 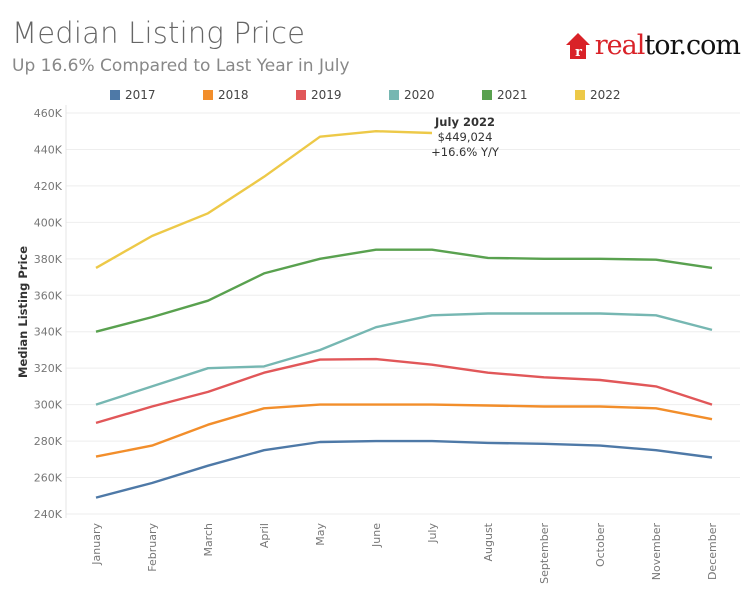 What do you see at coordinates (435, 95) in the screenshot?
I see `legend-item-2020: 2020` at bounding box center [435, 95].